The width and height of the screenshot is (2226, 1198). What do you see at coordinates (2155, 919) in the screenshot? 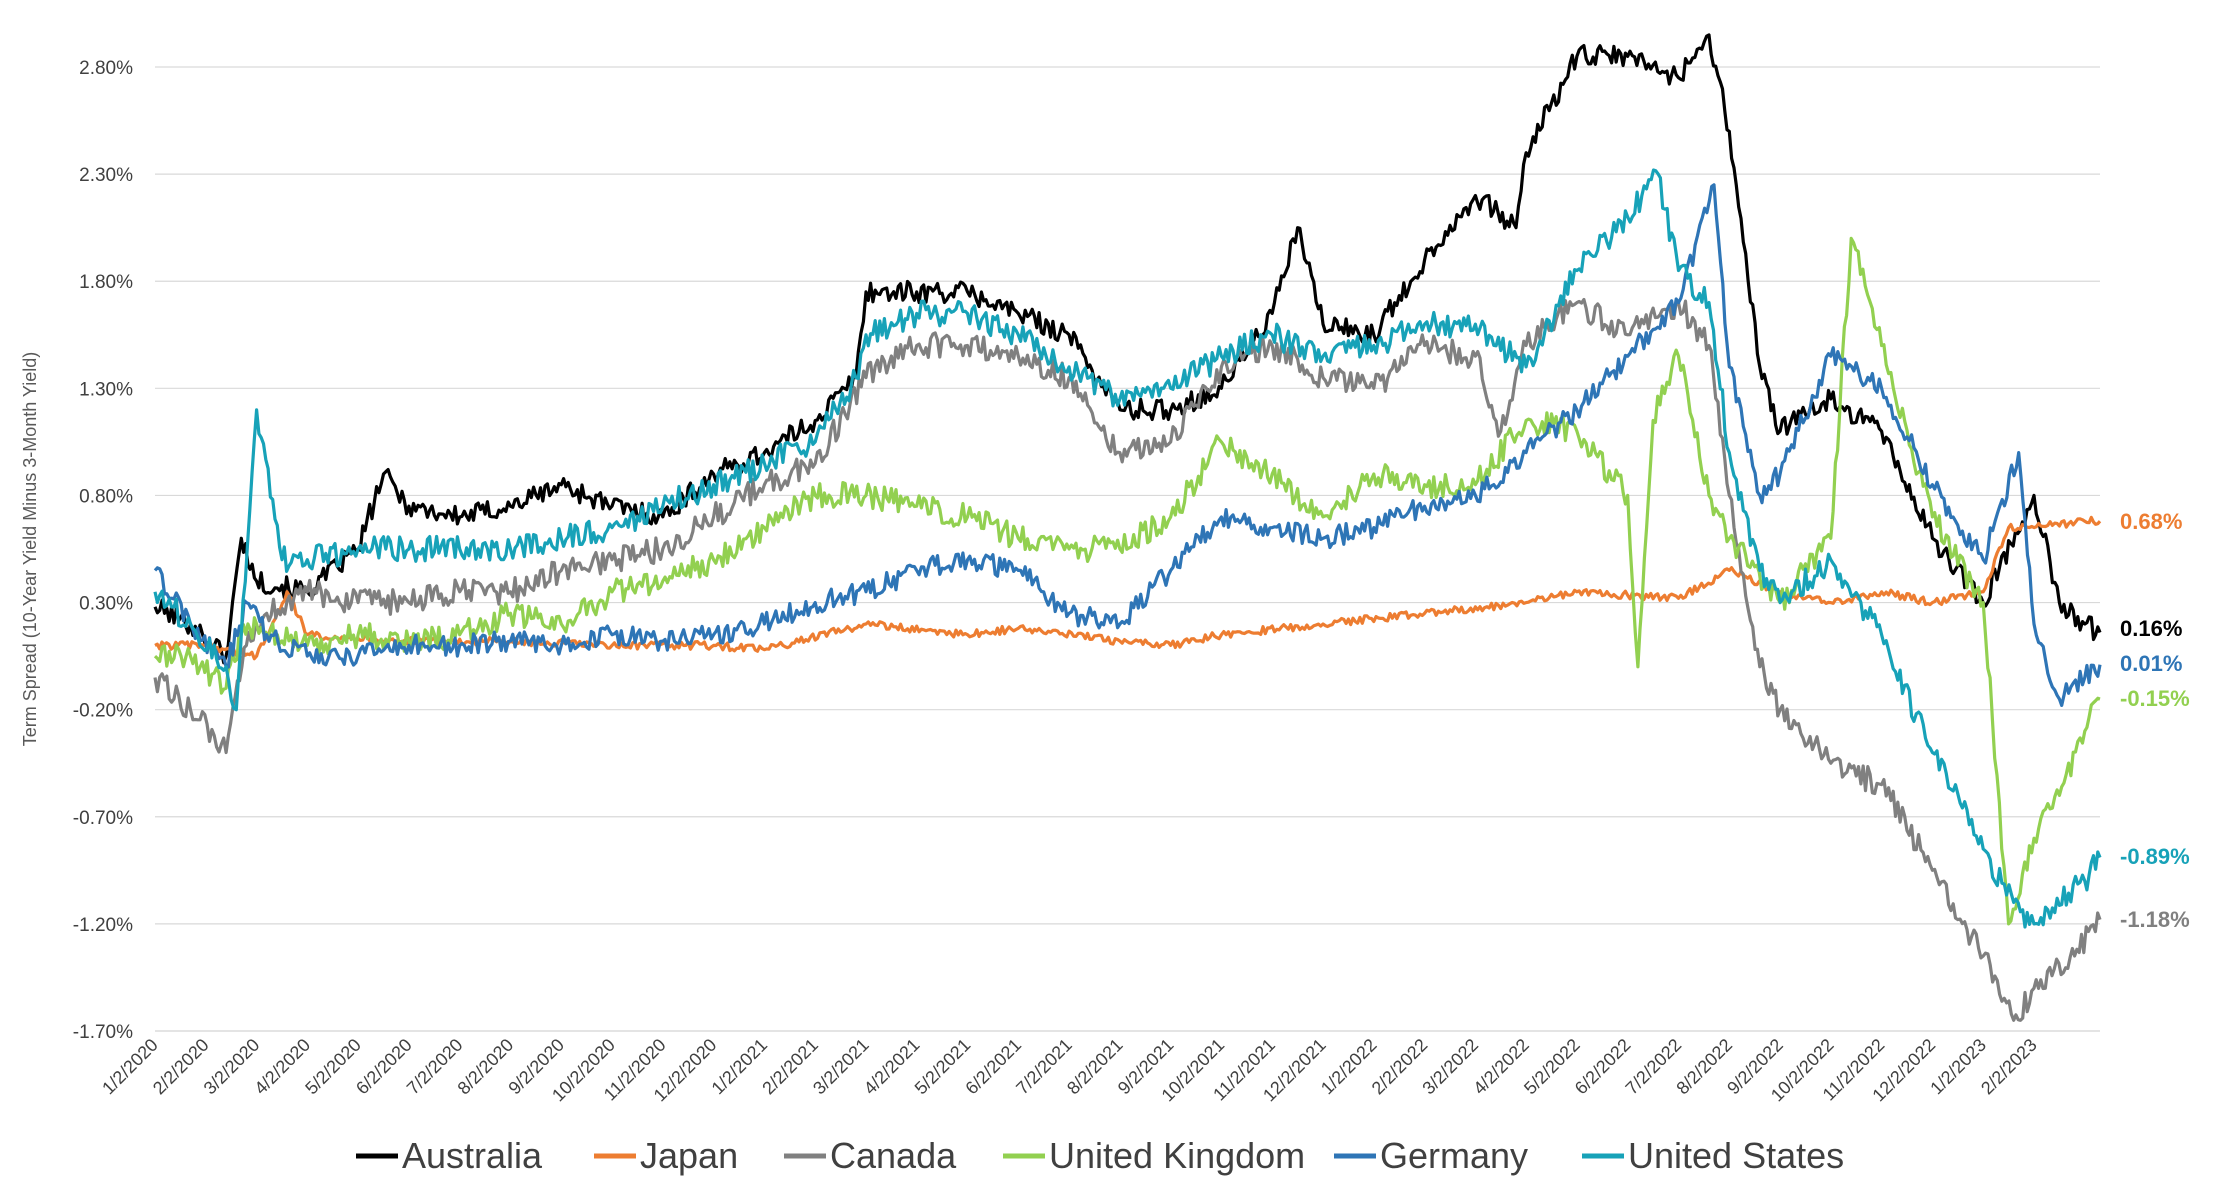
I see `series-end-label: -1.18%` at bounding box center [2155, 919].